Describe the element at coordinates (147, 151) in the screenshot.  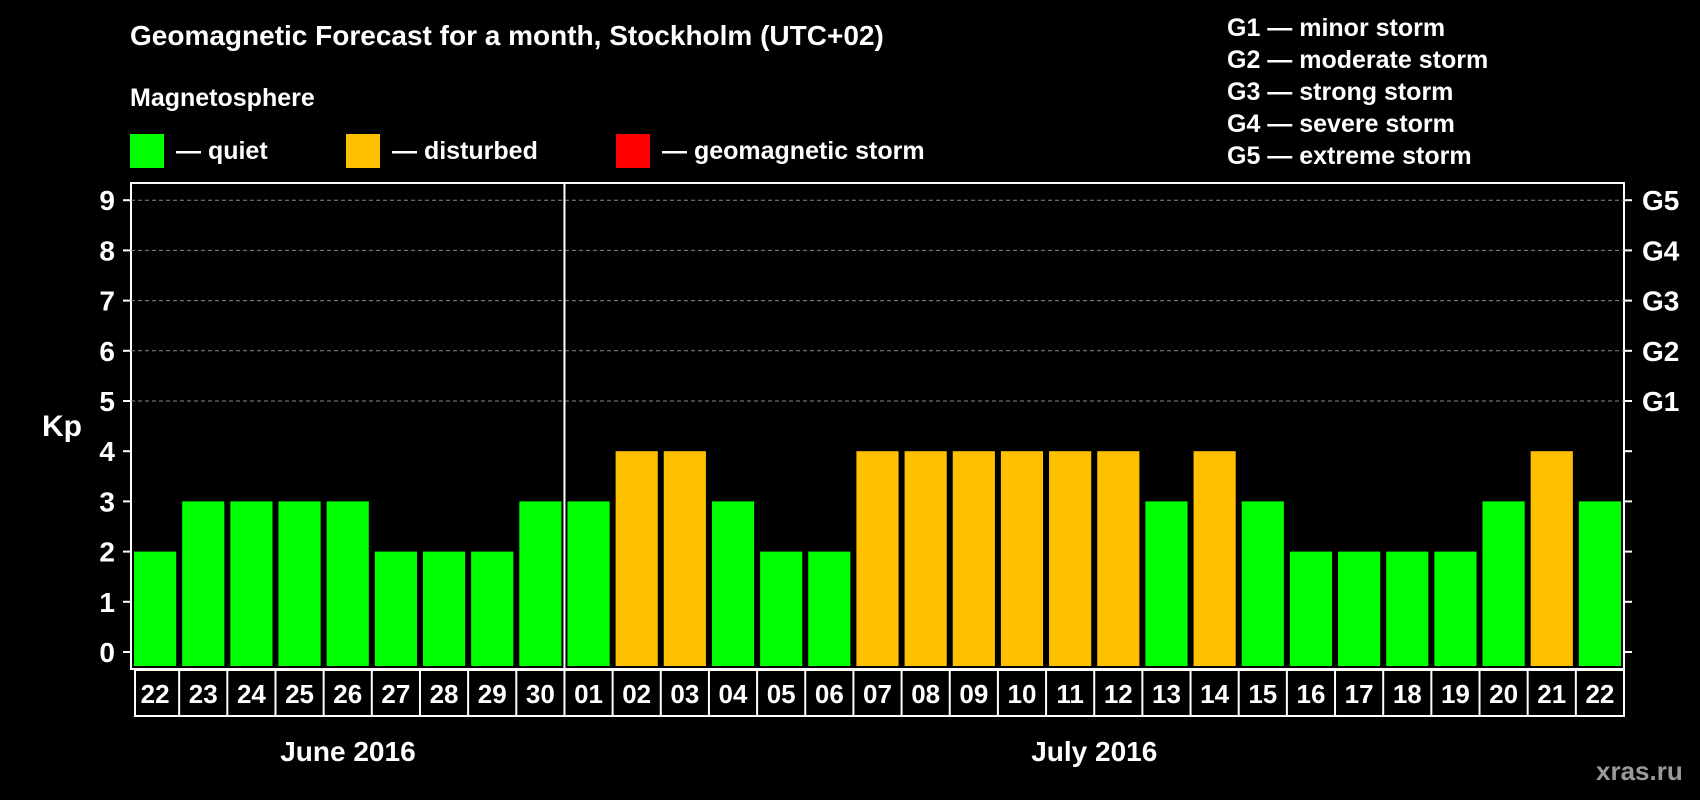
I see `legend-quiet-swatch` at that location.